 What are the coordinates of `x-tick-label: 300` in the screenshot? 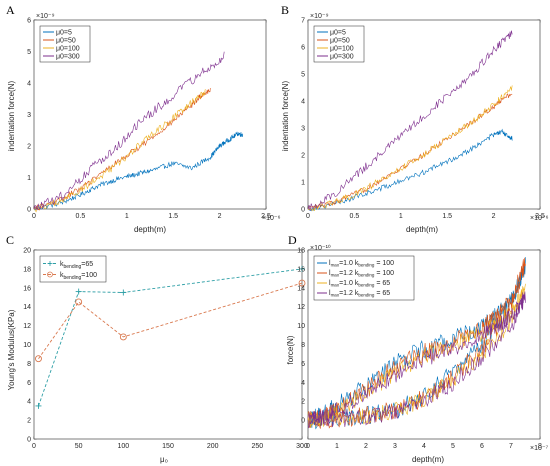 It's located at (302, 446).